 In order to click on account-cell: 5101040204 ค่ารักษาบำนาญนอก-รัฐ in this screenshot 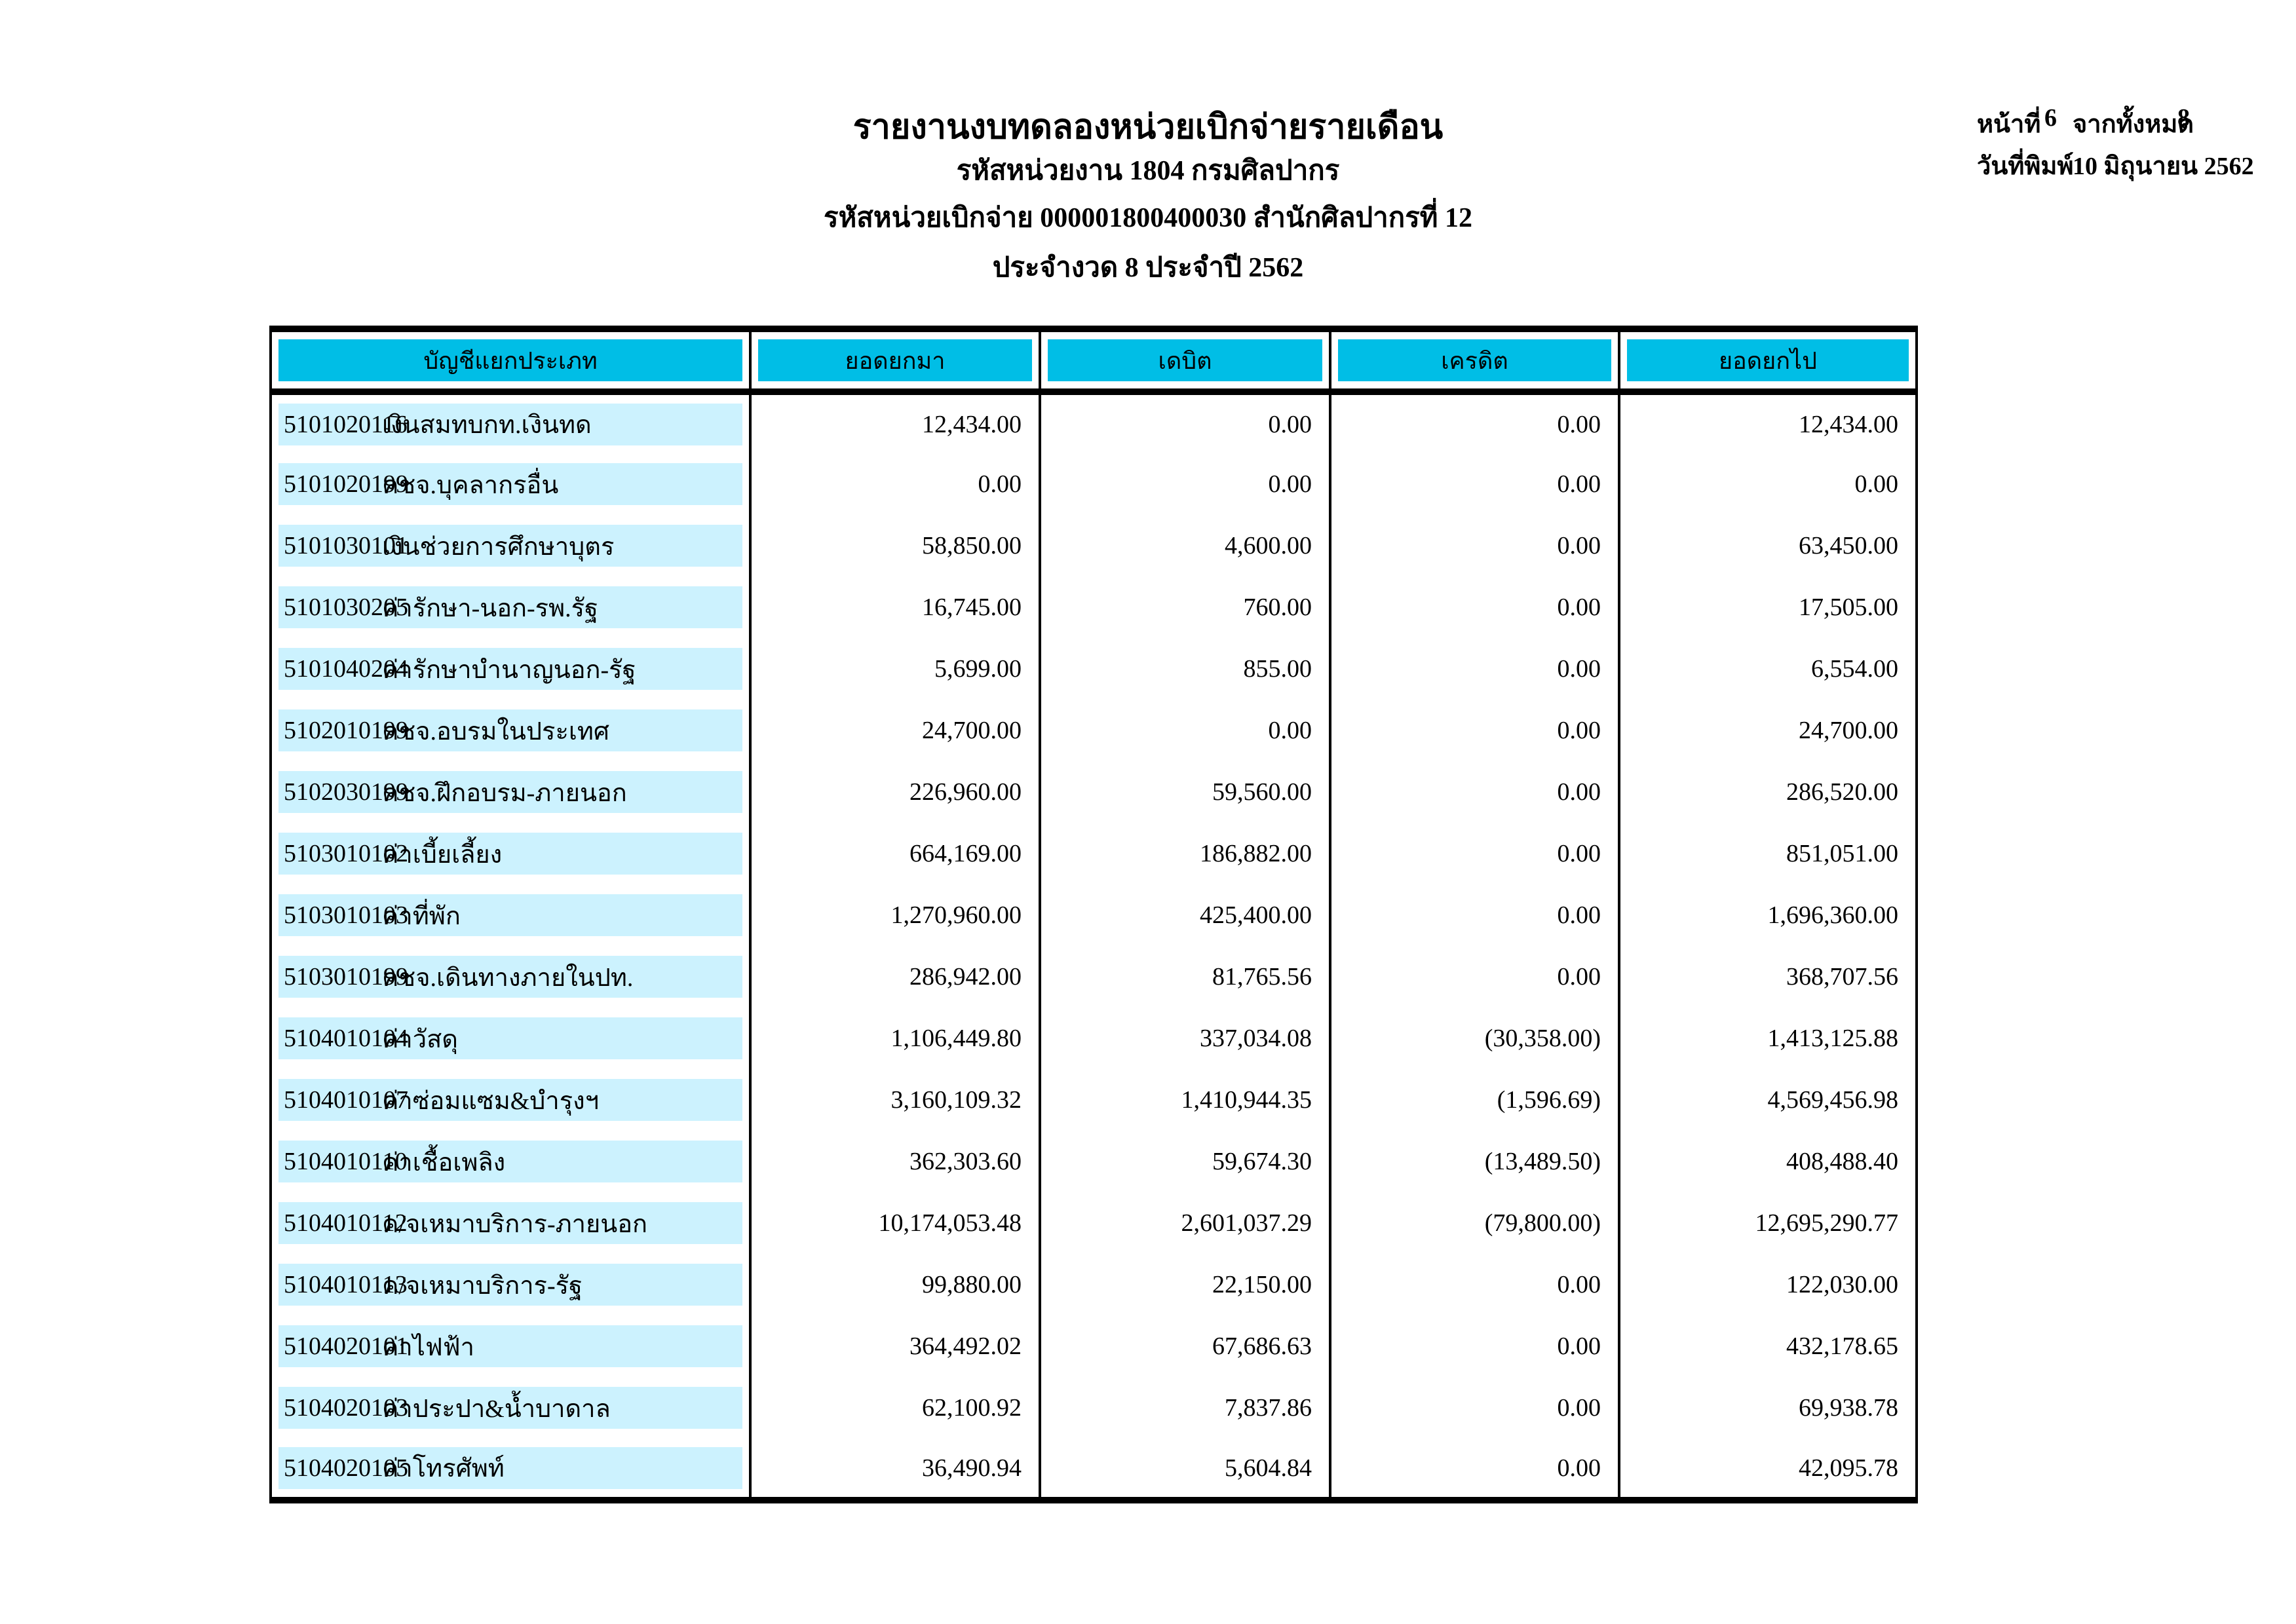, I will do `click(510, 669)`.